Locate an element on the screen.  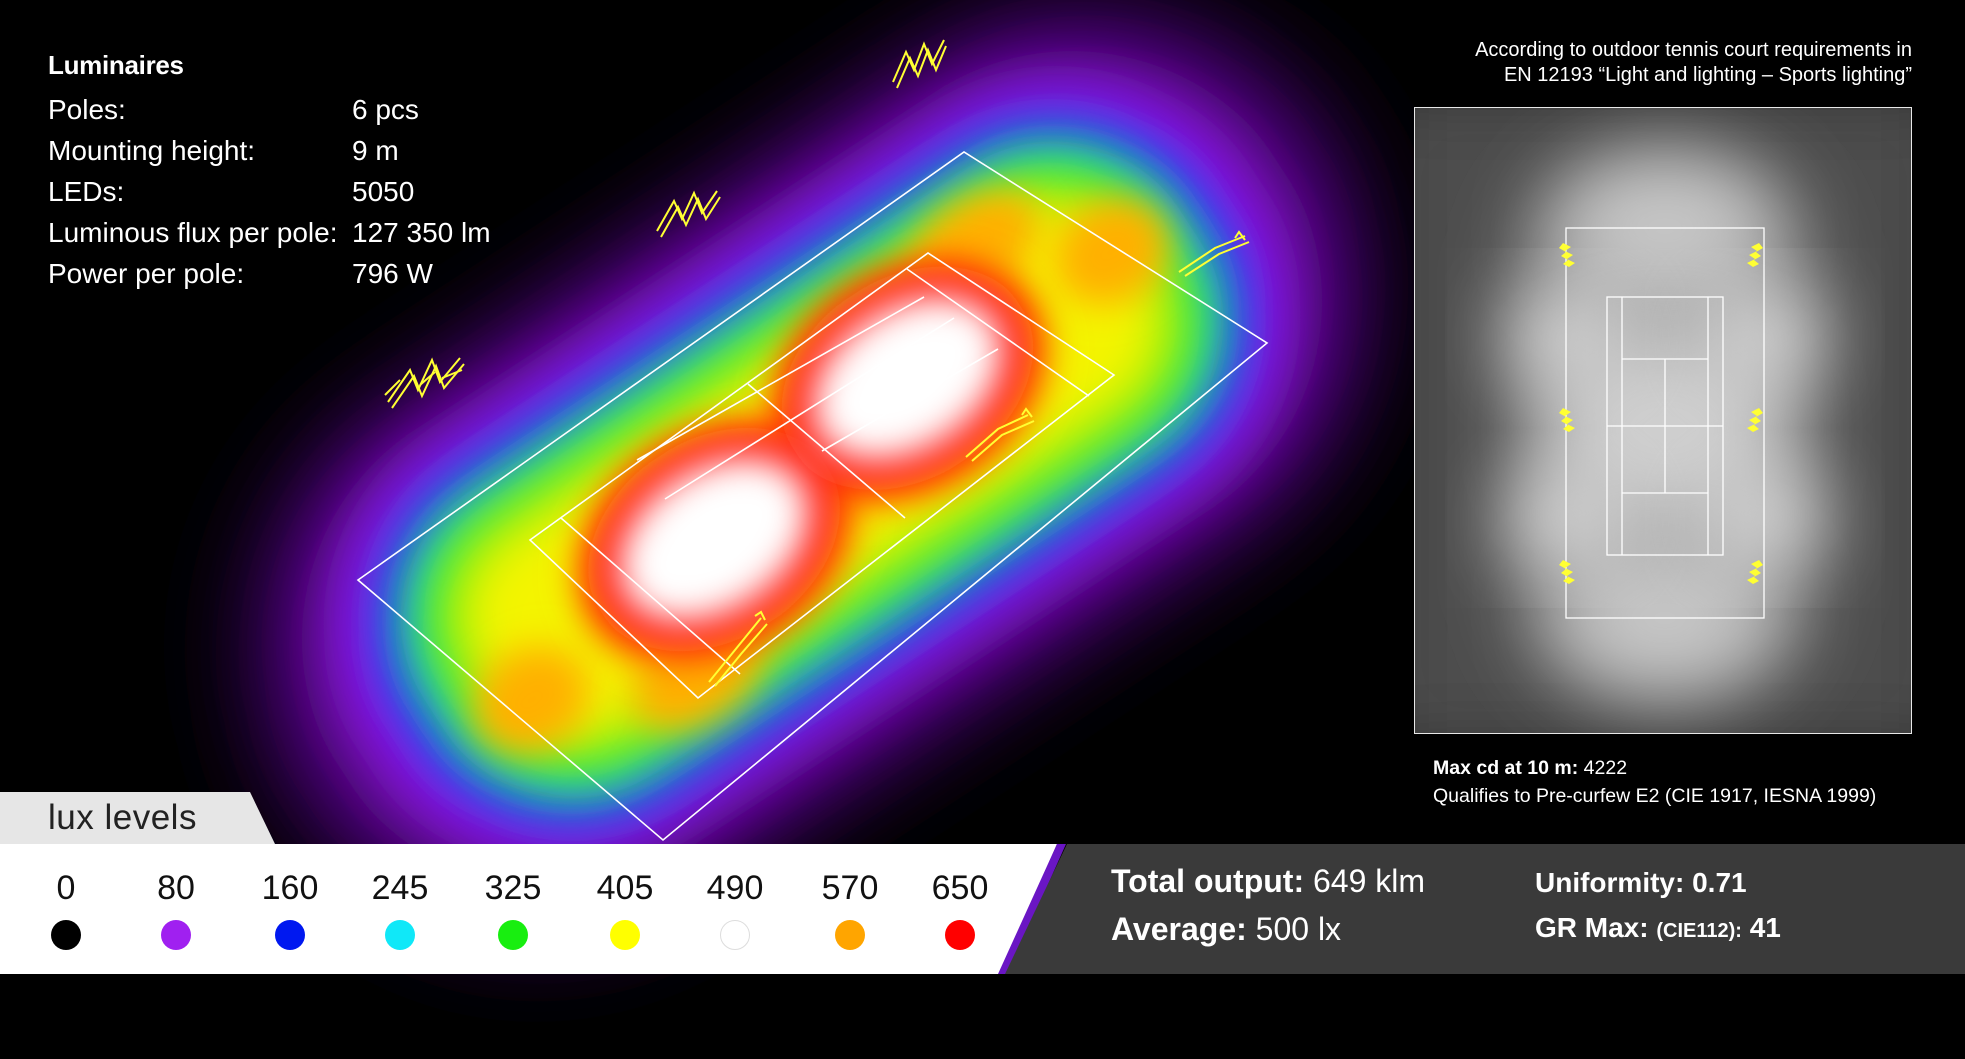
max-cd-label: Max cd at 10 m: is located at coordinates (1506, 768).